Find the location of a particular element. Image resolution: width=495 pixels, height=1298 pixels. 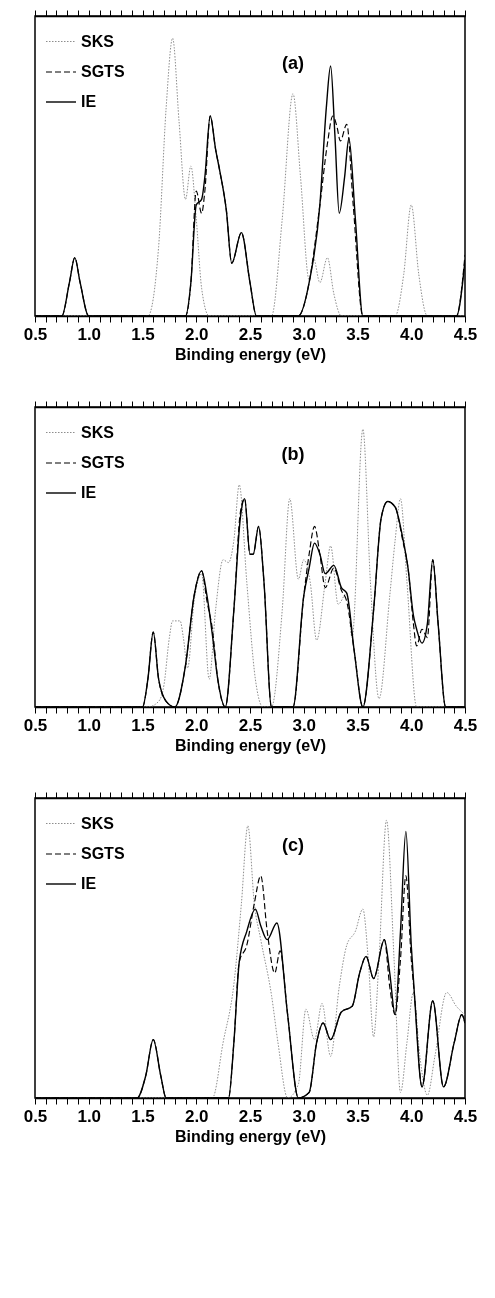

annotation: (c) is located at coordinates (293, 845).